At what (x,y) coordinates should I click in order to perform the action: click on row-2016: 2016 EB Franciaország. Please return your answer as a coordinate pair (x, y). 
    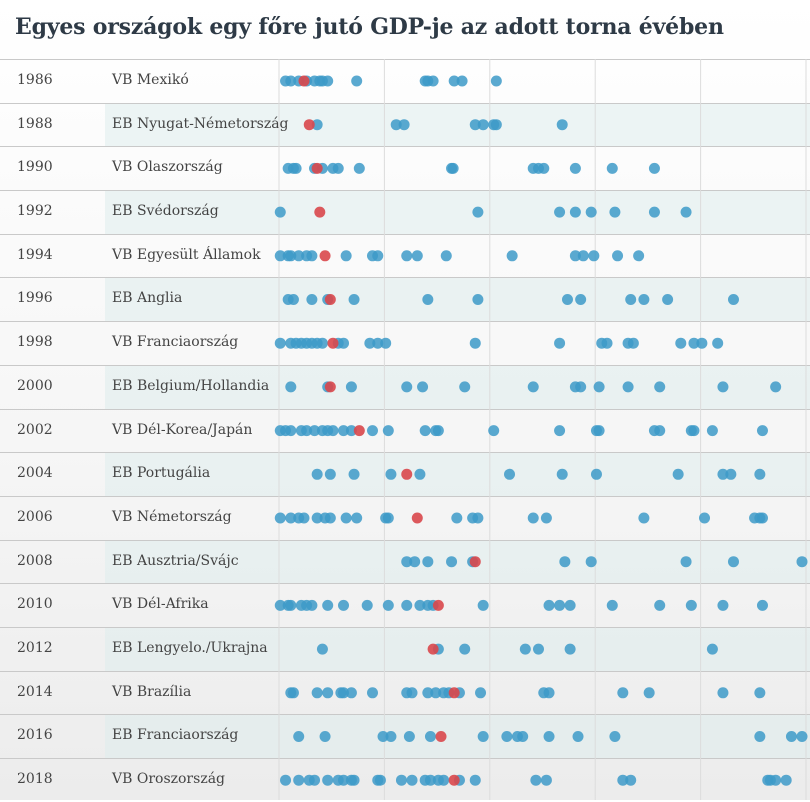
    Looking at the image, I should click on (405, 736).